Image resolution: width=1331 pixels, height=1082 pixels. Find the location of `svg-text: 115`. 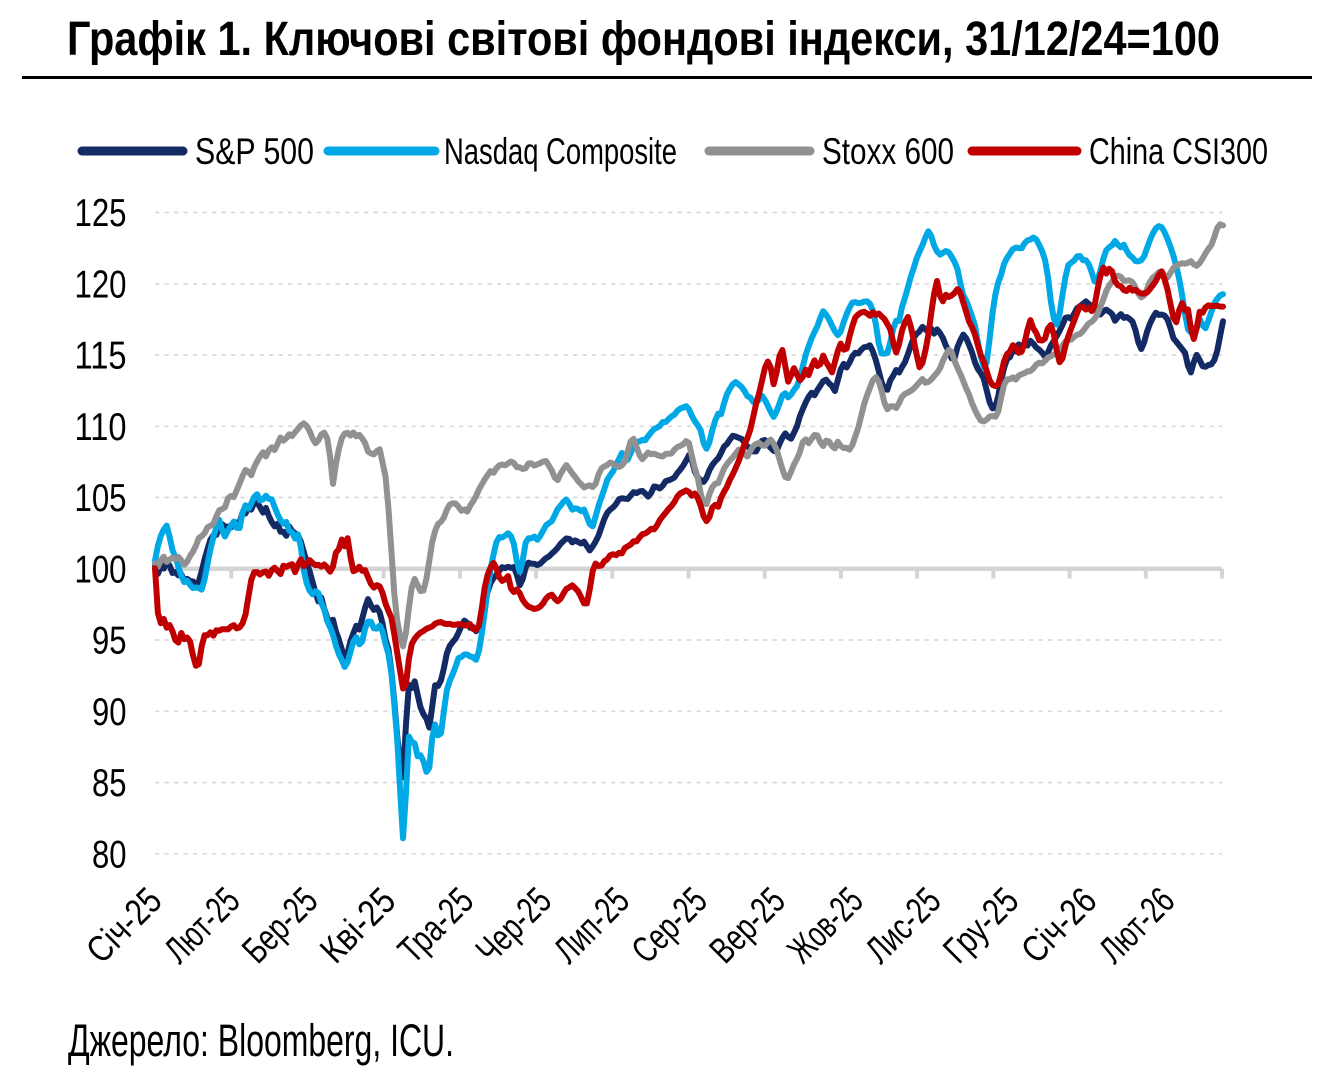

svg-text: 115 is located at coordinates (101, 356).